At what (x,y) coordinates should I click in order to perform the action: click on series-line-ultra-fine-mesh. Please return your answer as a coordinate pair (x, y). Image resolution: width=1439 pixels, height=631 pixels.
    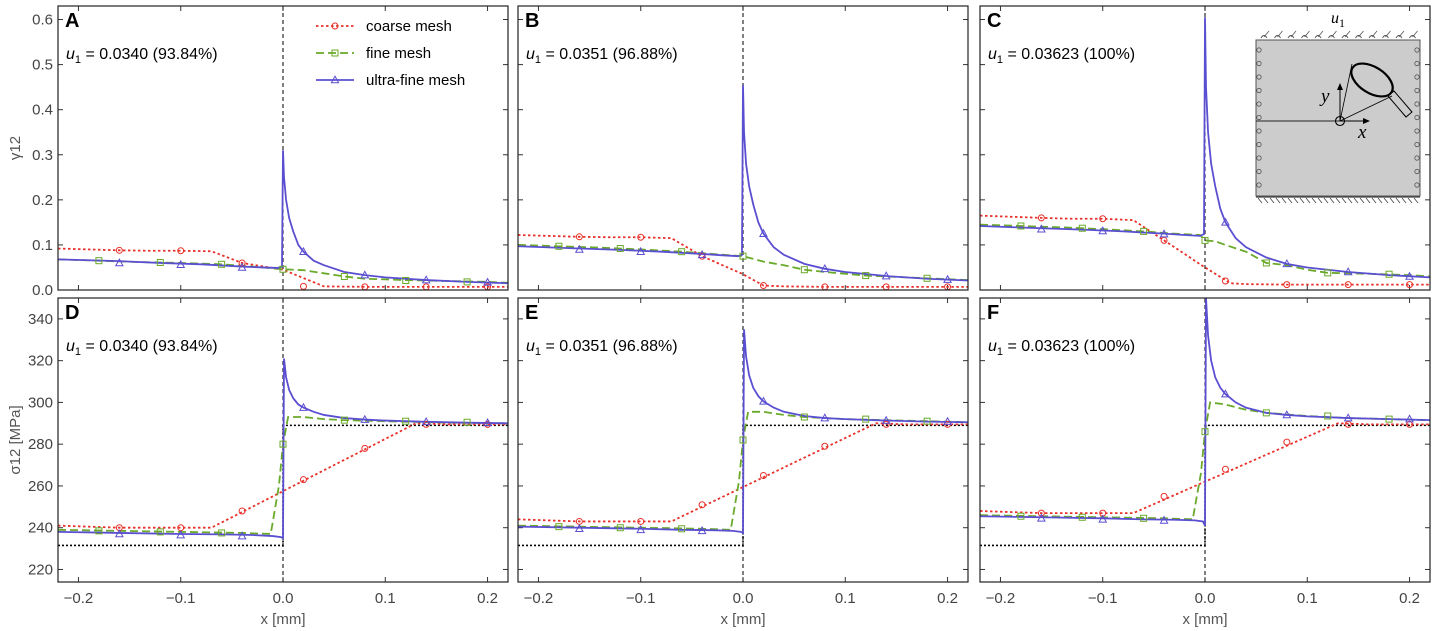
    Looking at the image, I should click on (743, 183).